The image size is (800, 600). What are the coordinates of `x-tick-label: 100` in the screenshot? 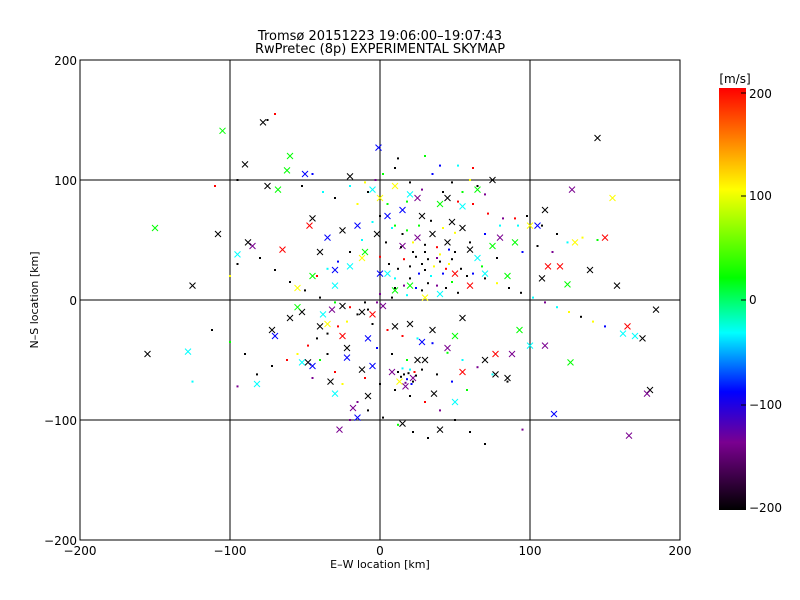 It's located at (530, 551).